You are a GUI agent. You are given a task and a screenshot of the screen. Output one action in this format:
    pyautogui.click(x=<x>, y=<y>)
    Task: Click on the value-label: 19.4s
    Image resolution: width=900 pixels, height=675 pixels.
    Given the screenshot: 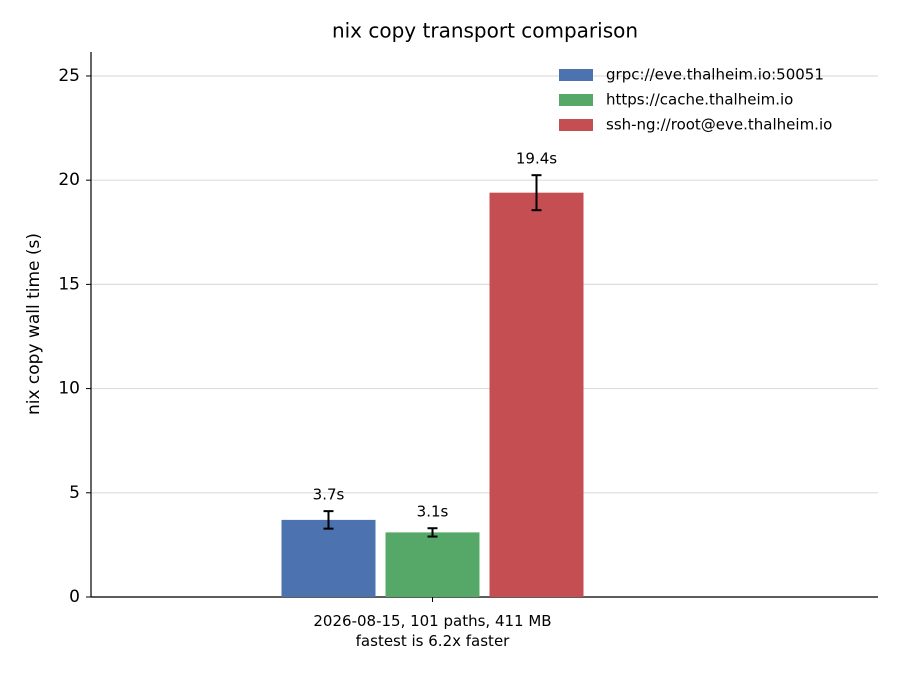 What is the action you would take?
    pyautogui.click(x=536, y=159)
    